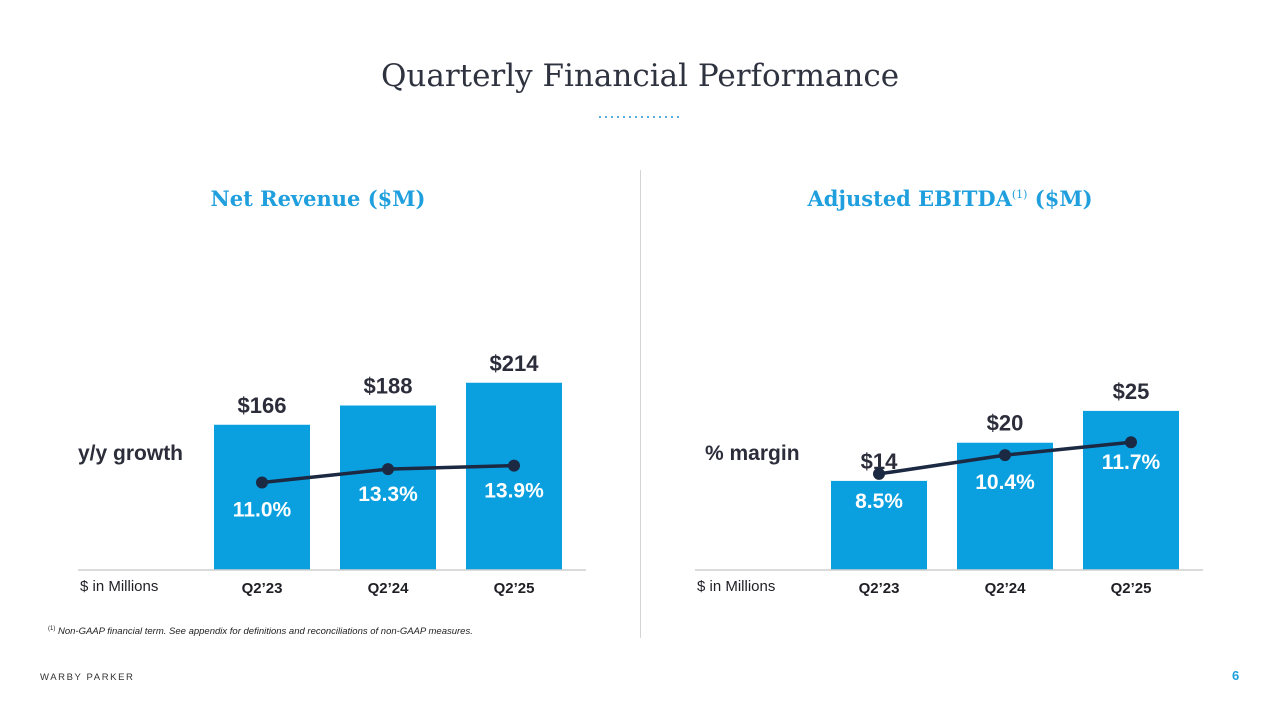  What do you see at coordinates (640, 76) in the screenshot?
I see `page-title: Quarterly Financial Performance` at bounding box center [640, 76].